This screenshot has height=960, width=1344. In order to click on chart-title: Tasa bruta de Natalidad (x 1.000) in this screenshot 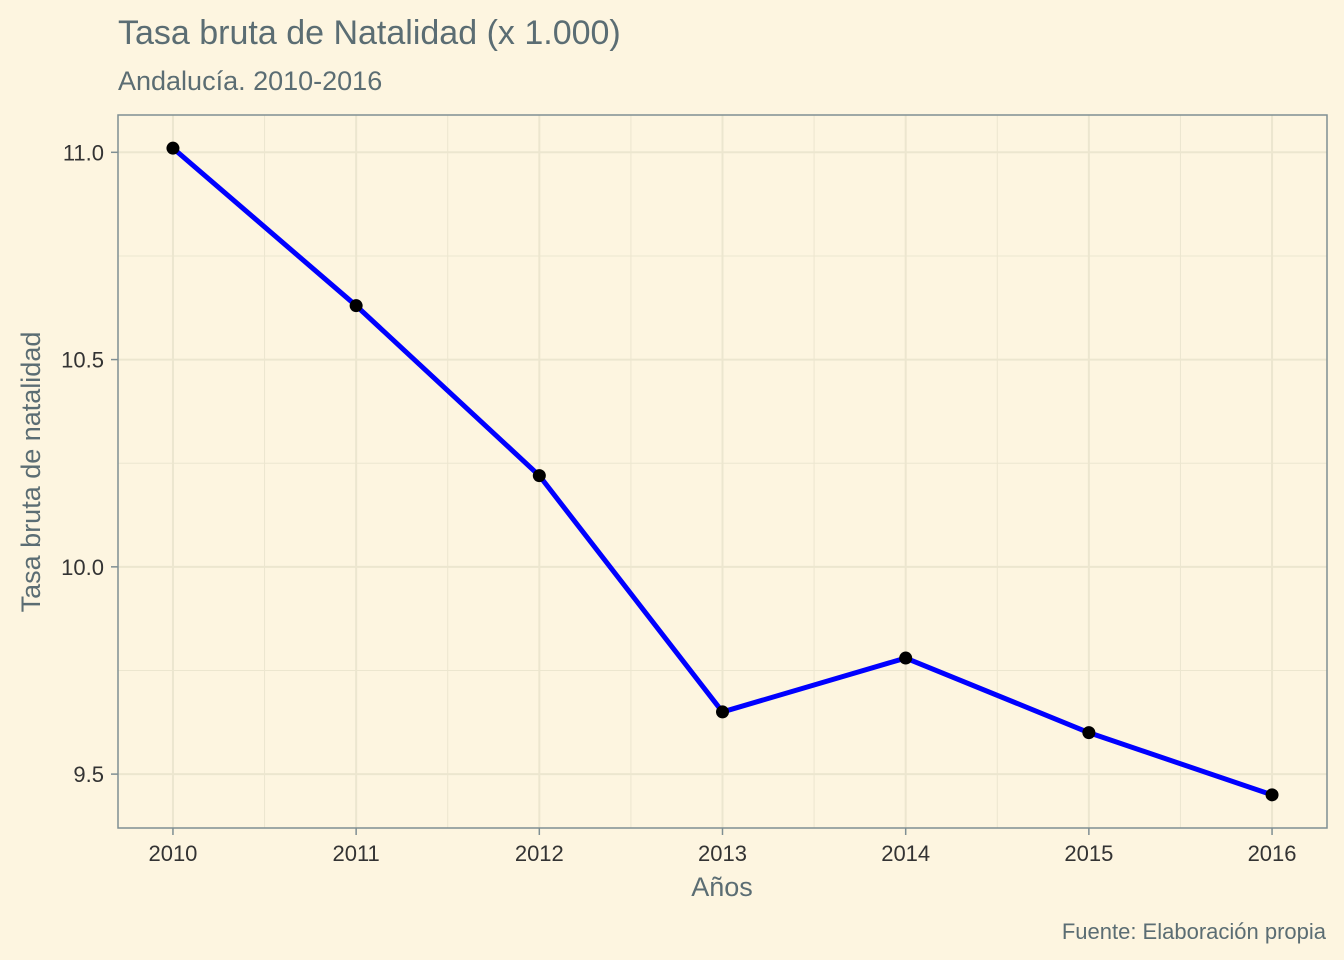, I will do `click(369, 33)`.